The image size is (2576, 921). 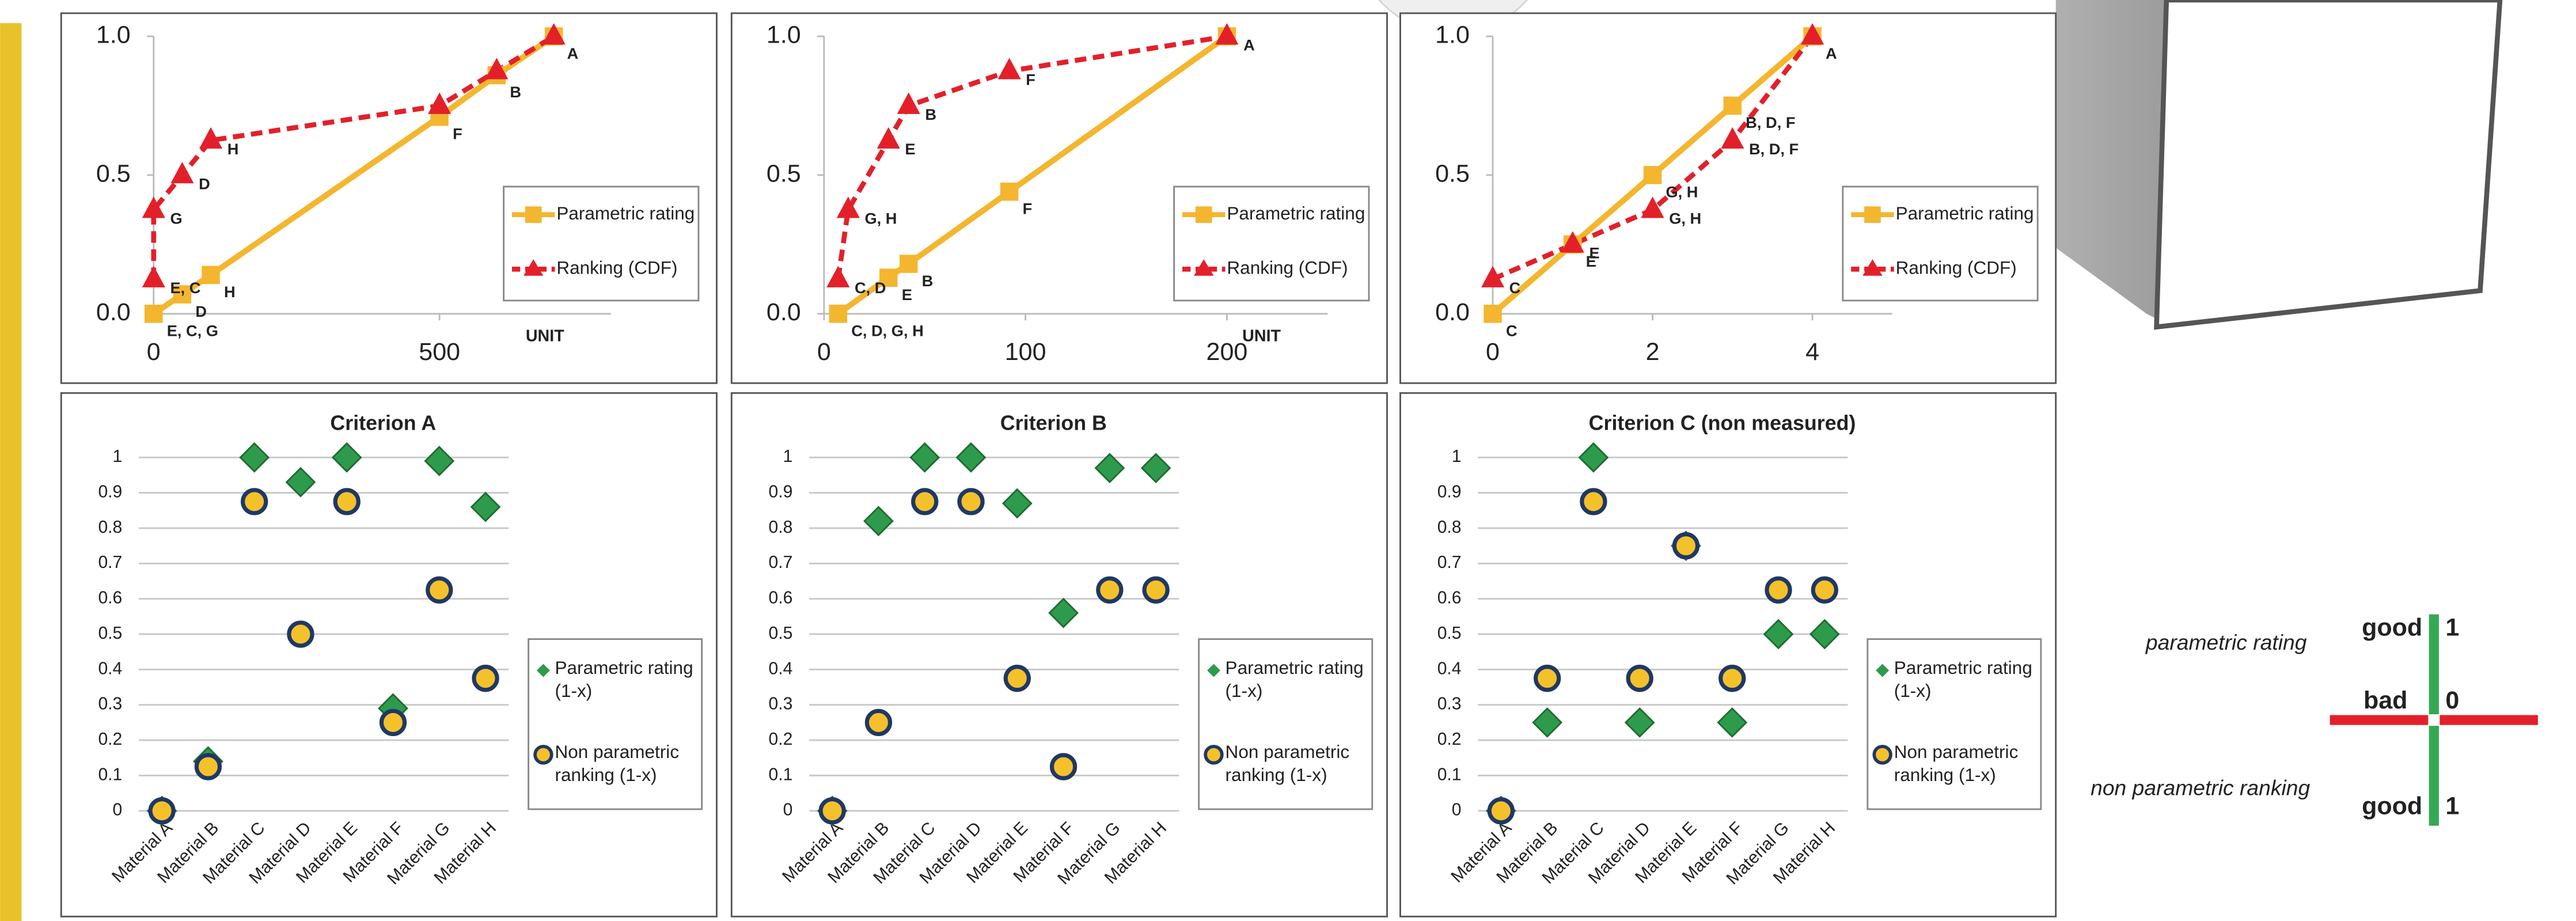 I want to click on diagram-label: parametric rating, so click(x=2226, y=642).